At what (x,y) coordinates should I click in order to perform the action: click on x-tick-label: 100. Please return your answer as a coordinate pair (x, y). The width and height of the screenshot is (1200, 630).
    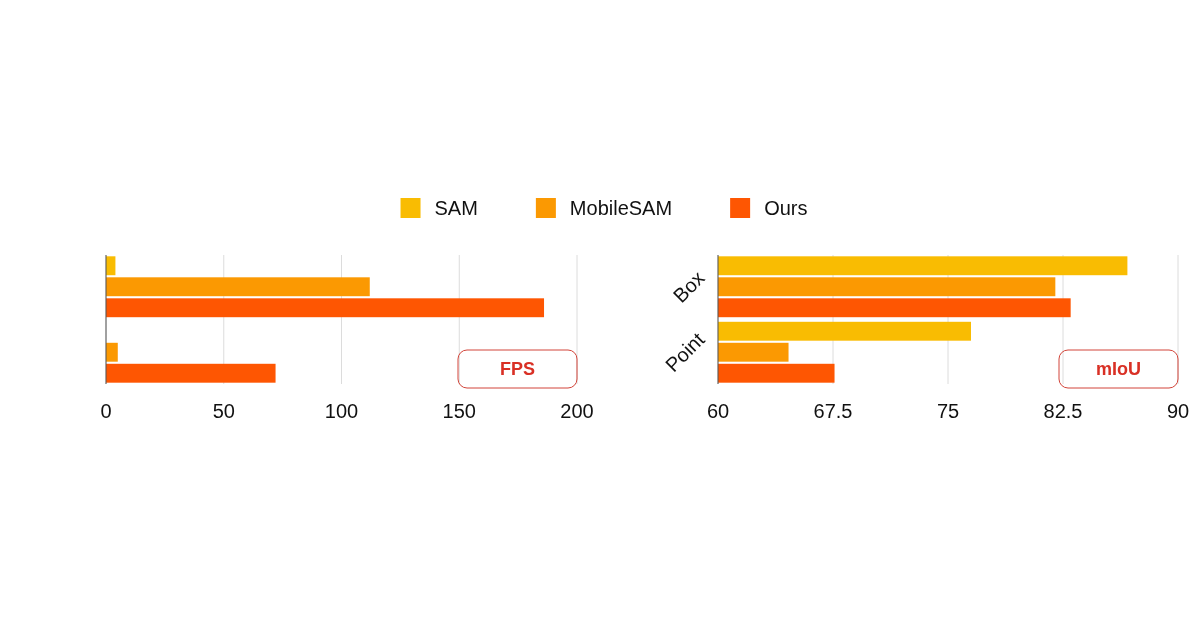
    Looking at the image, I should click on (341, 411).